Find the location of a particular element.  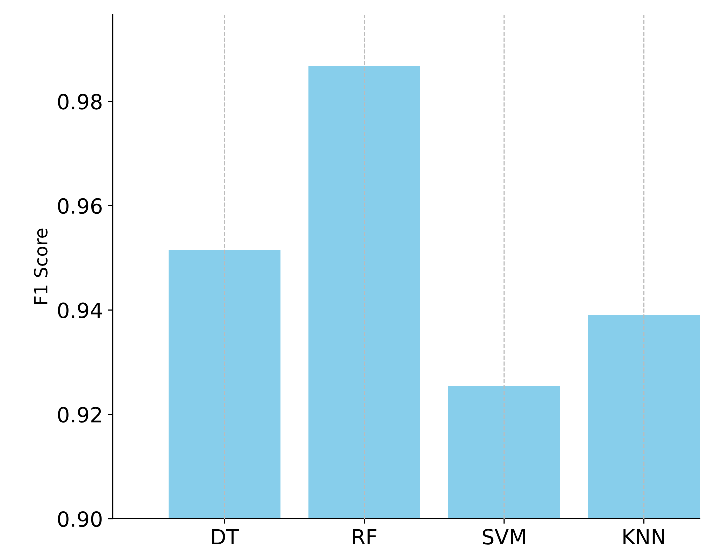

y-tick-label: 0.92 is located at coordinates (80, 415).